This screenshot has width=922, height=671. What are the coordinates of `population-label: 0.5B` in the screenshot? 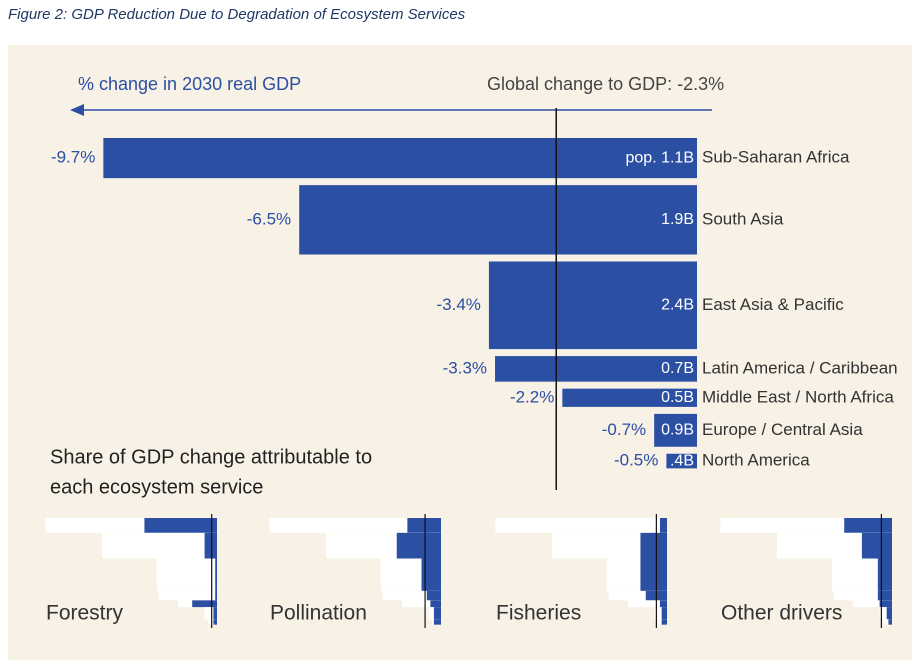 It's located at (677, 397).